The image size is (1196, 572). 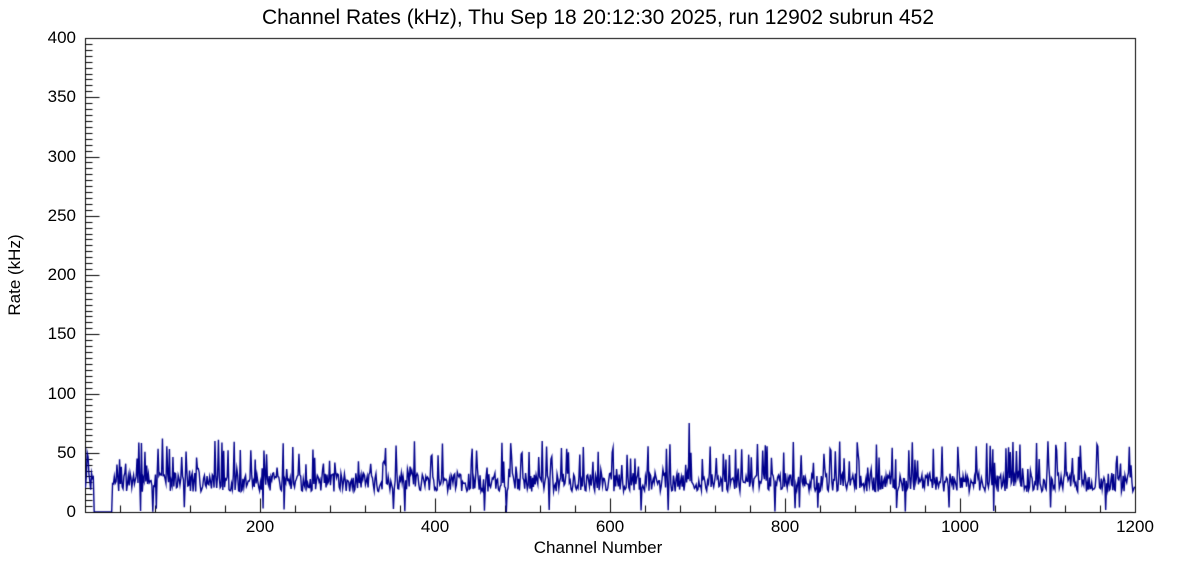 I want to click on x-tick-label: 200, so click(x=260, y=526).